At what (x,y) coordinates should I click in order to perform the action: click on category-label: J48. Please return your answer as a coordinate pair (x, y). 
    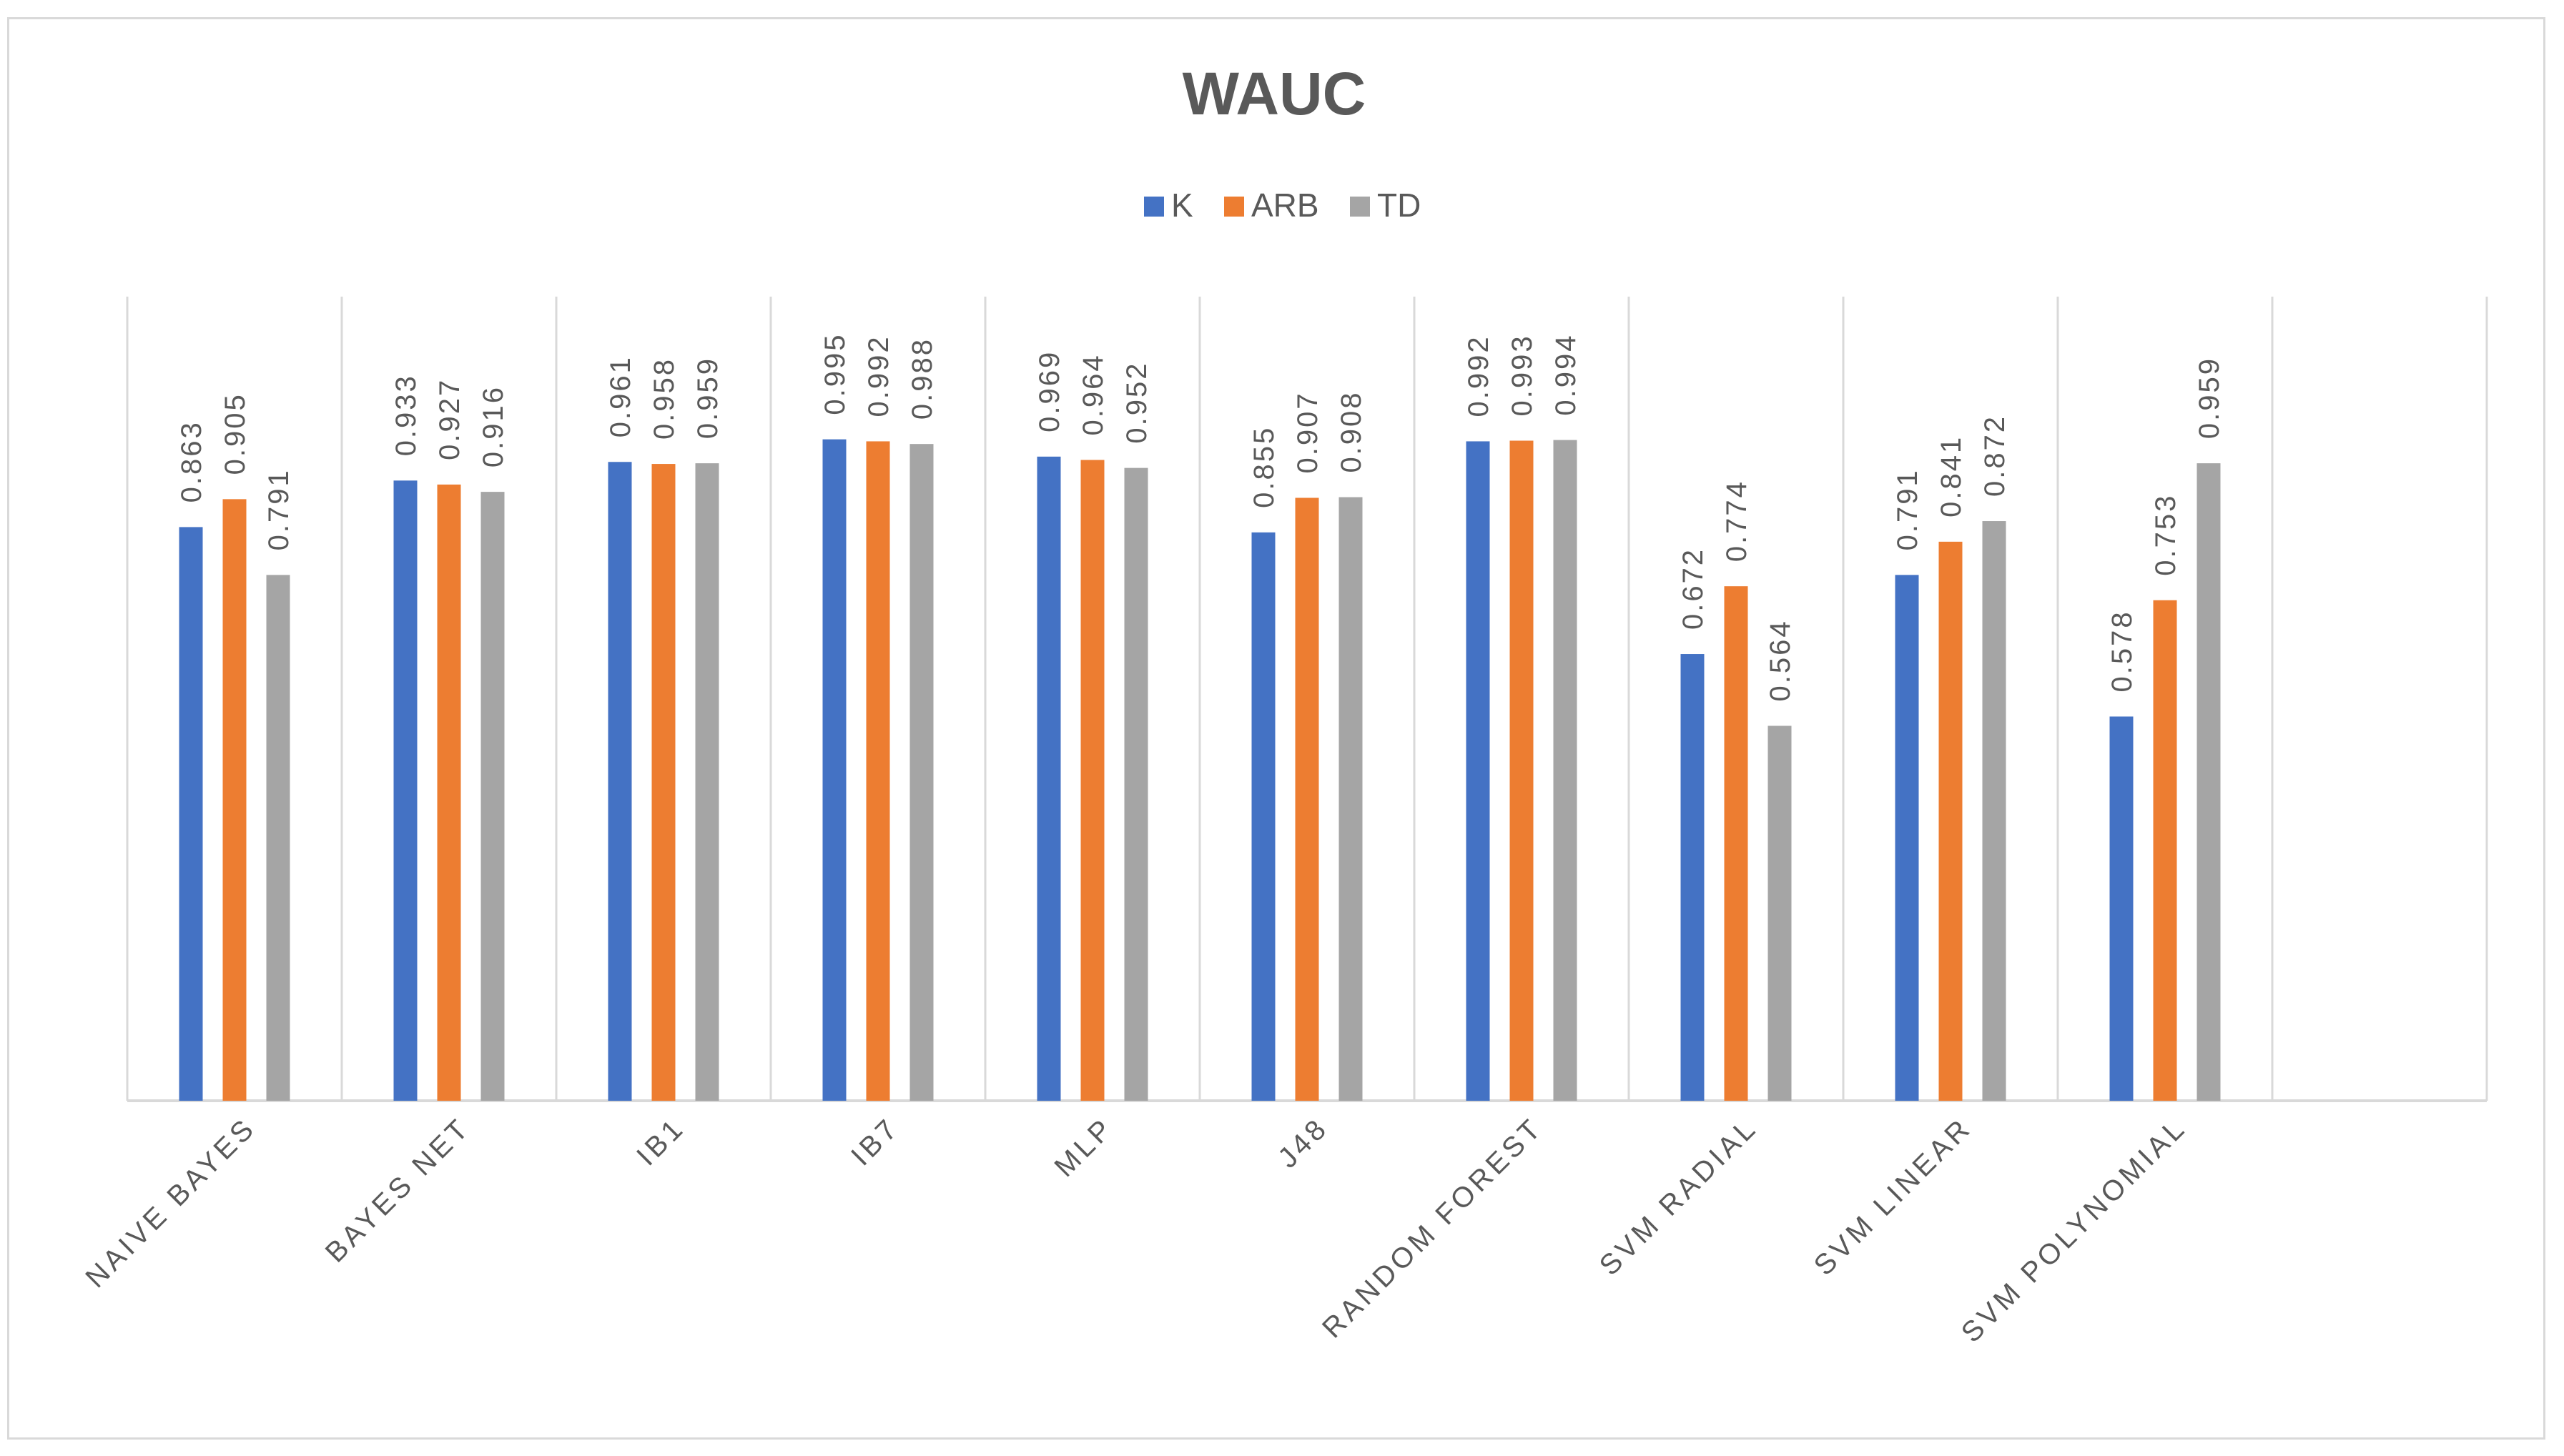
    Looking at the image, I should click on (1303, 1142).